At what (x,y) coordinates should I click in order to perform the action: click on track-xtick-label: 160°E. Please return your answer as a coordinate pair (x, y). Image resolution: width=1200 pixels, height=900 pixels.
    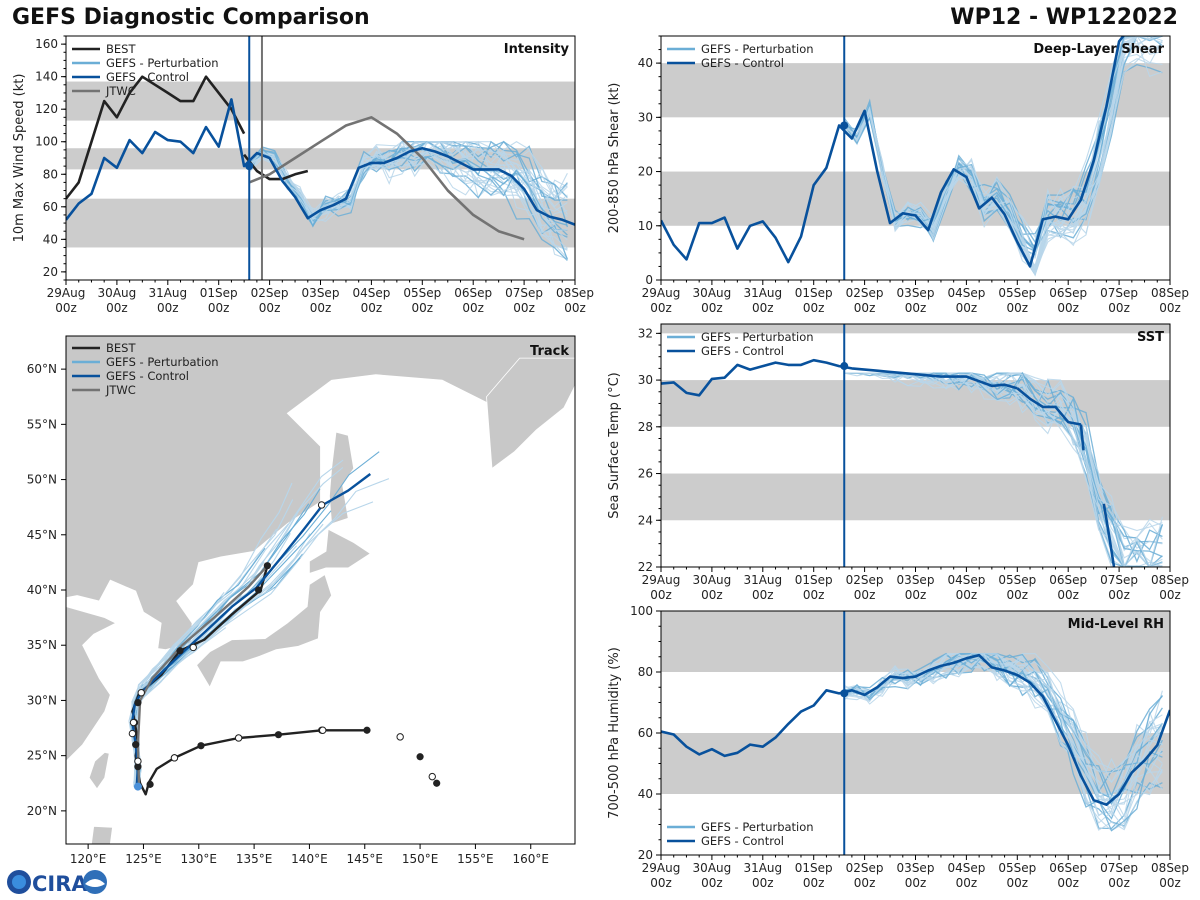
    Looking at the image, I should click on (530, 859).